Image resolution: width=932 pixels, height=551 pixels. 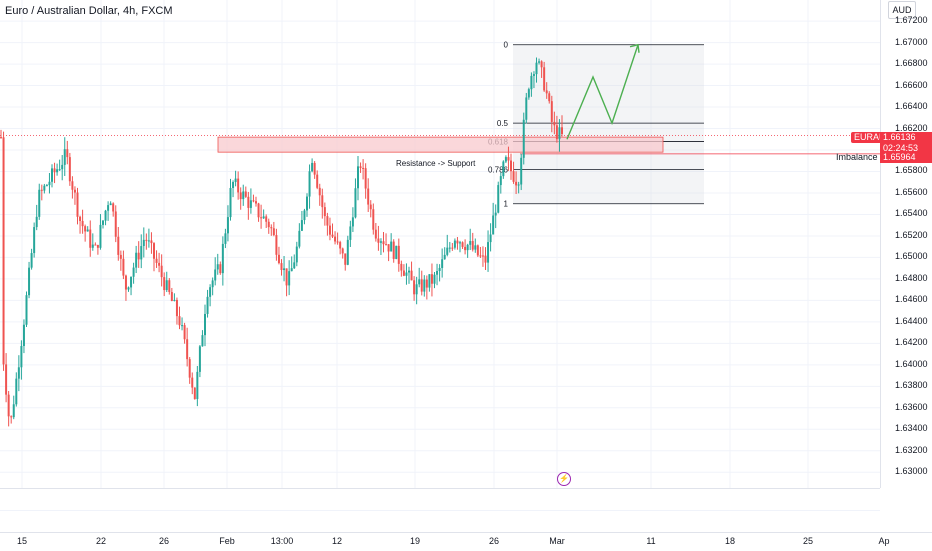 I want to click on pane-divider, so click(x=440, y=510).